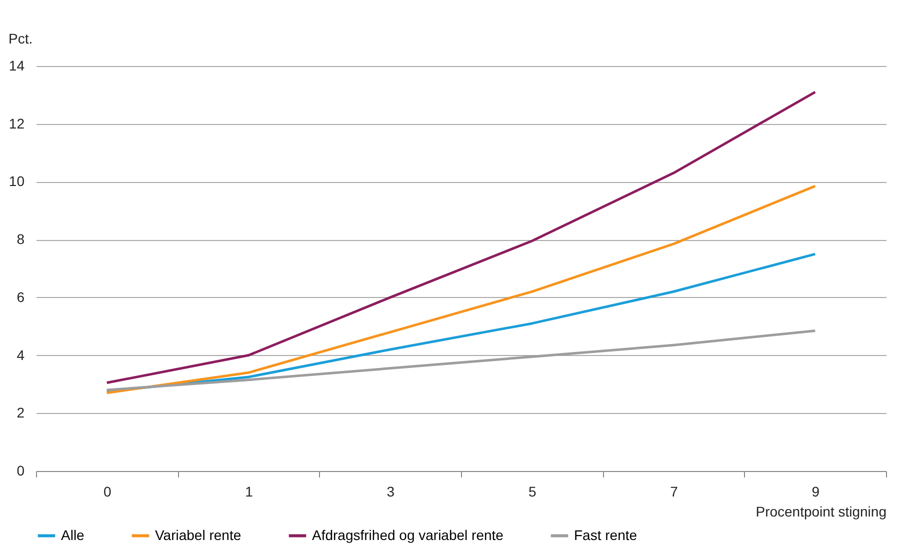 The width and height of the screenshot is (900, 545). I want to click on y-axis-title: Pct., so click(20, 38).